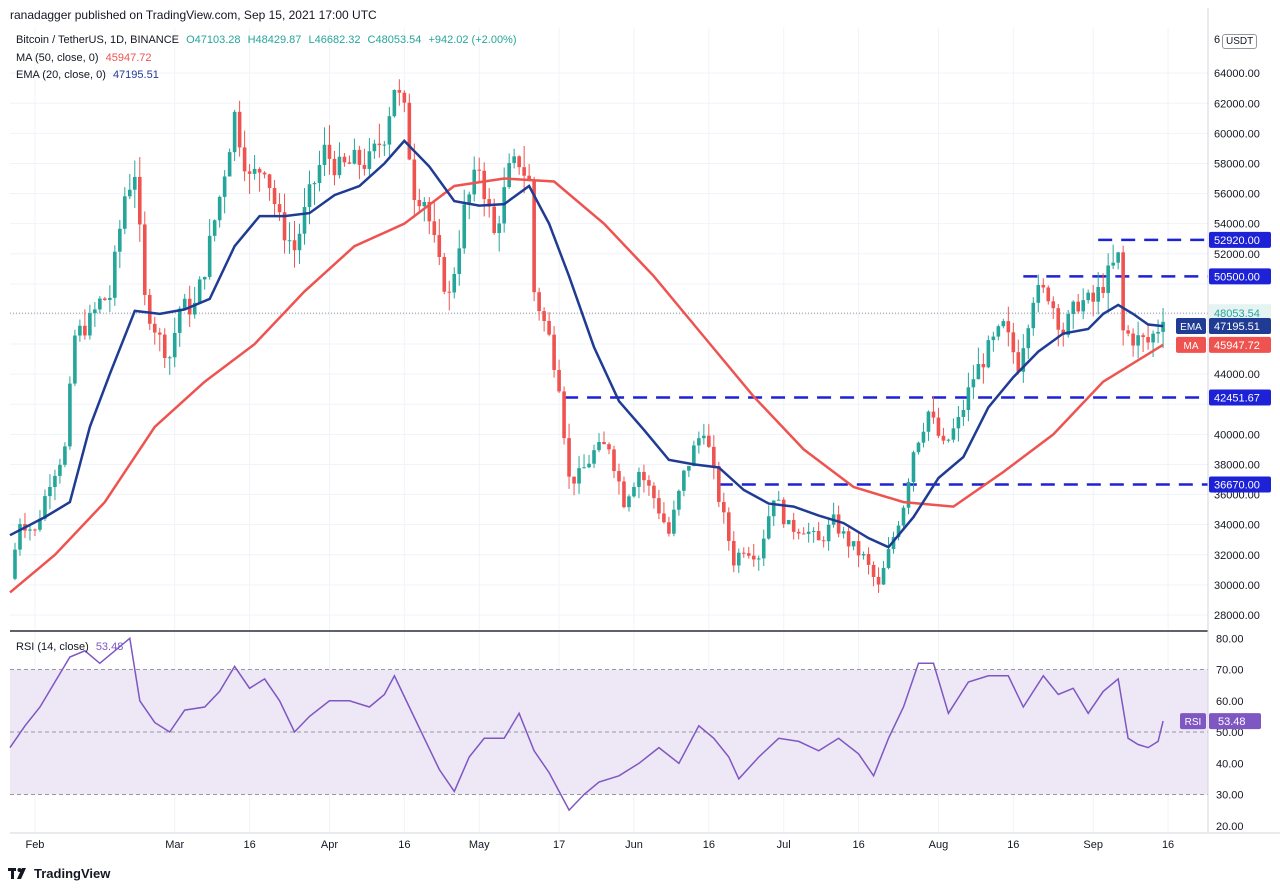  I want to click on price-tick-label: 32000.00, so click(1237, 556).